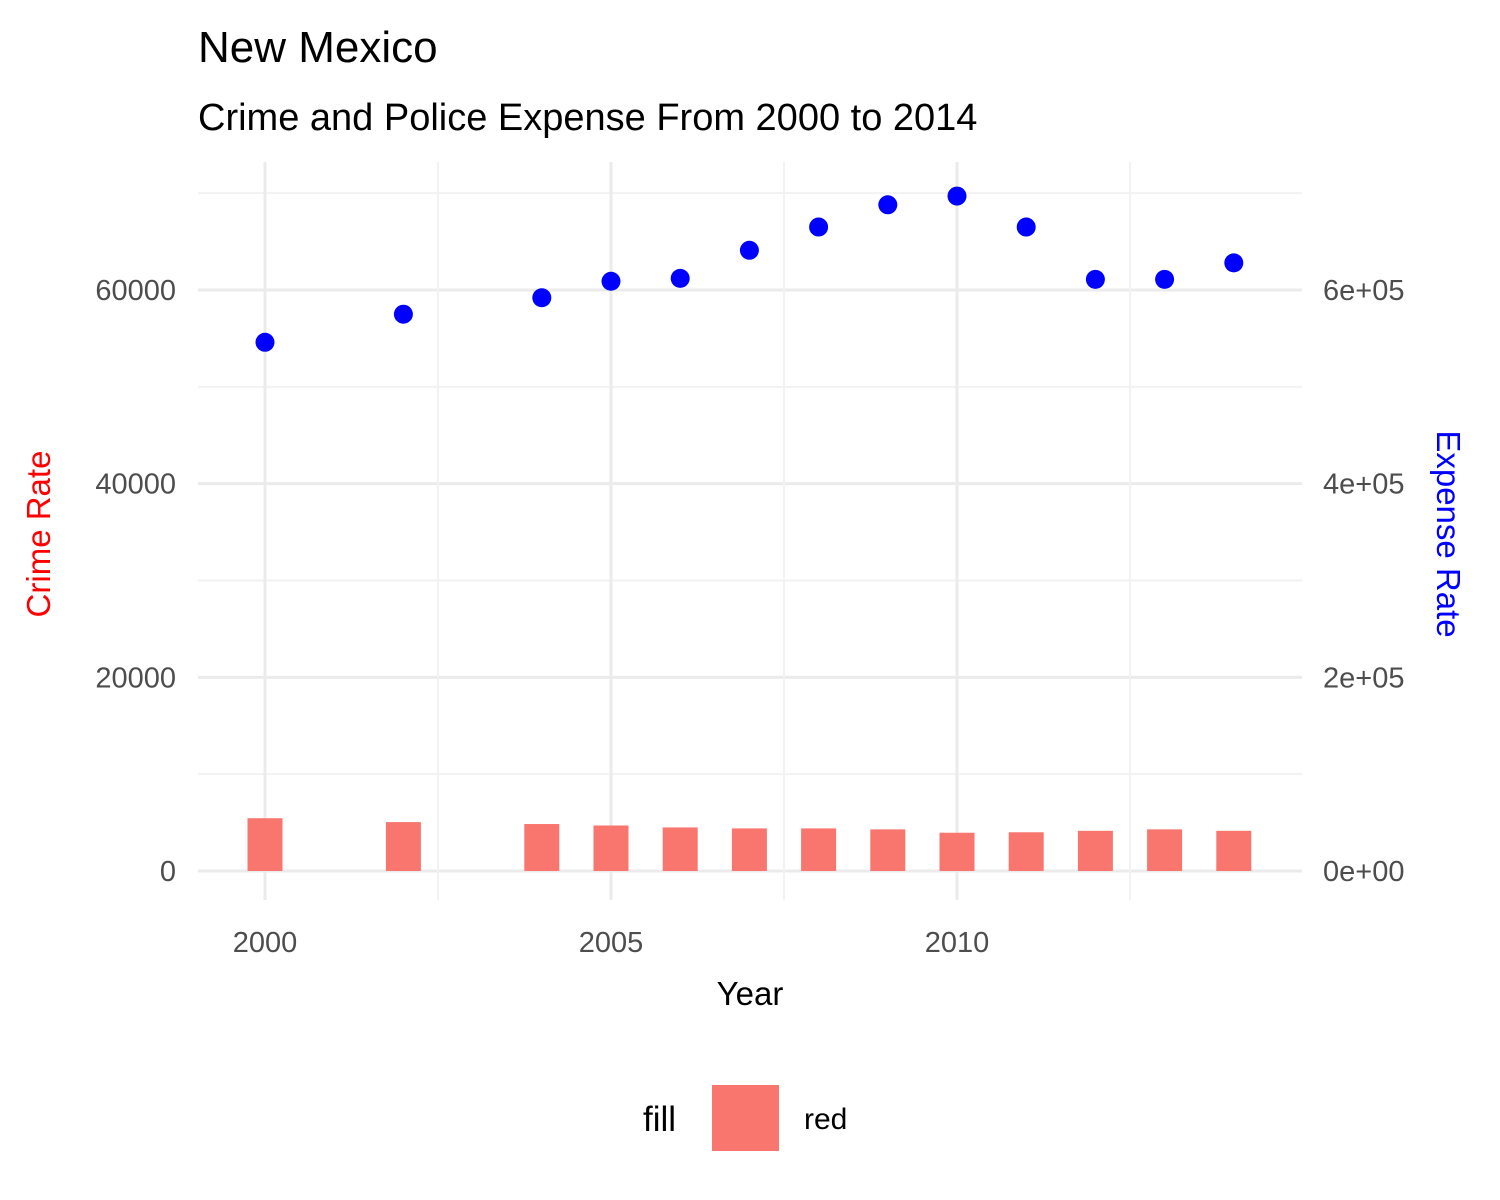 This screenshot has width=1500, height=1200. I want to click on legend-label: red, so click(825, 1119).